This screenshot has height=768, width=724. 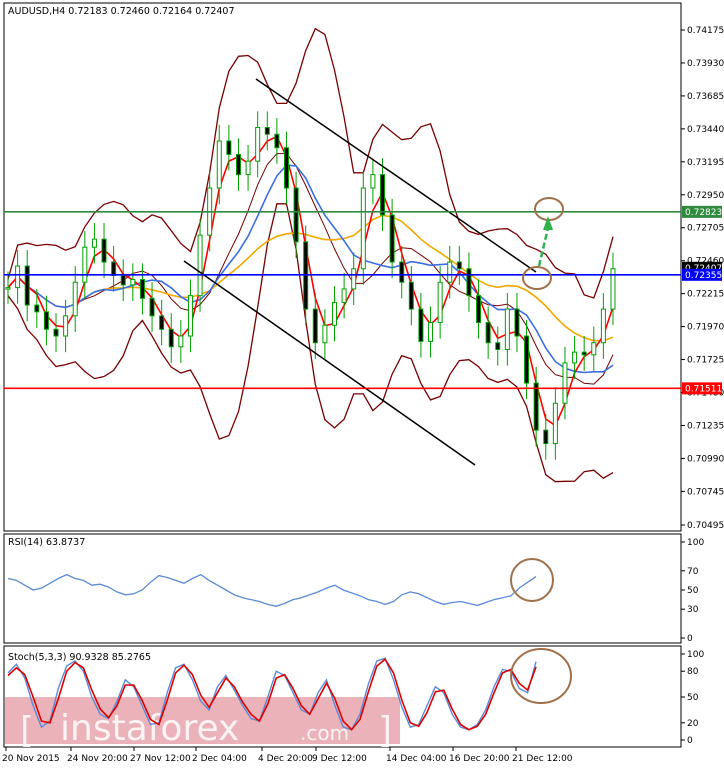 What do you see at coordinates (705, 295) in the screenshot?
I see `y-tick-label: 0.72215` at bounding box center [705, 295].